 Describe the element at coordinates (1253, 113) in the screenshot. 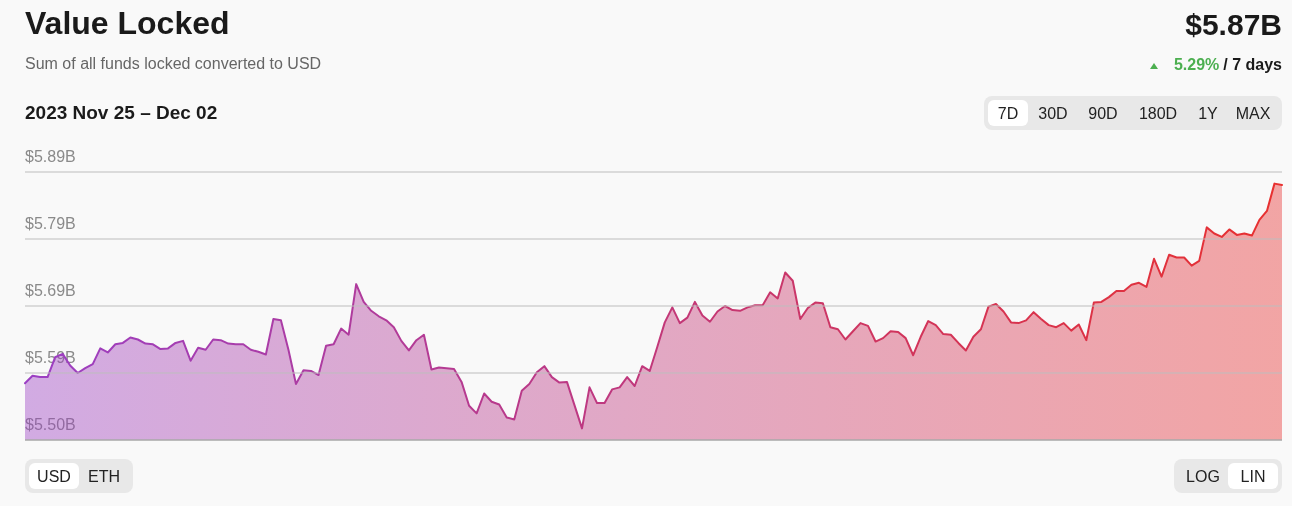

I see `text: MAX` at that location.